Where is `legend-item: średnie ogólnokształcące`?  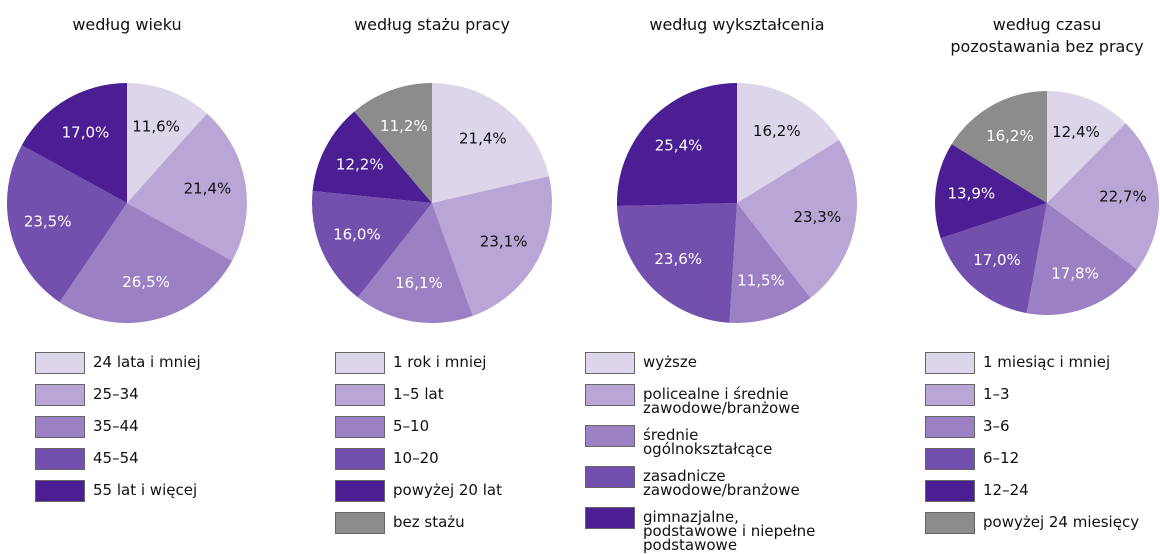 legend-item: średnie ogólnokształcące is located at coordinates (704, 441).